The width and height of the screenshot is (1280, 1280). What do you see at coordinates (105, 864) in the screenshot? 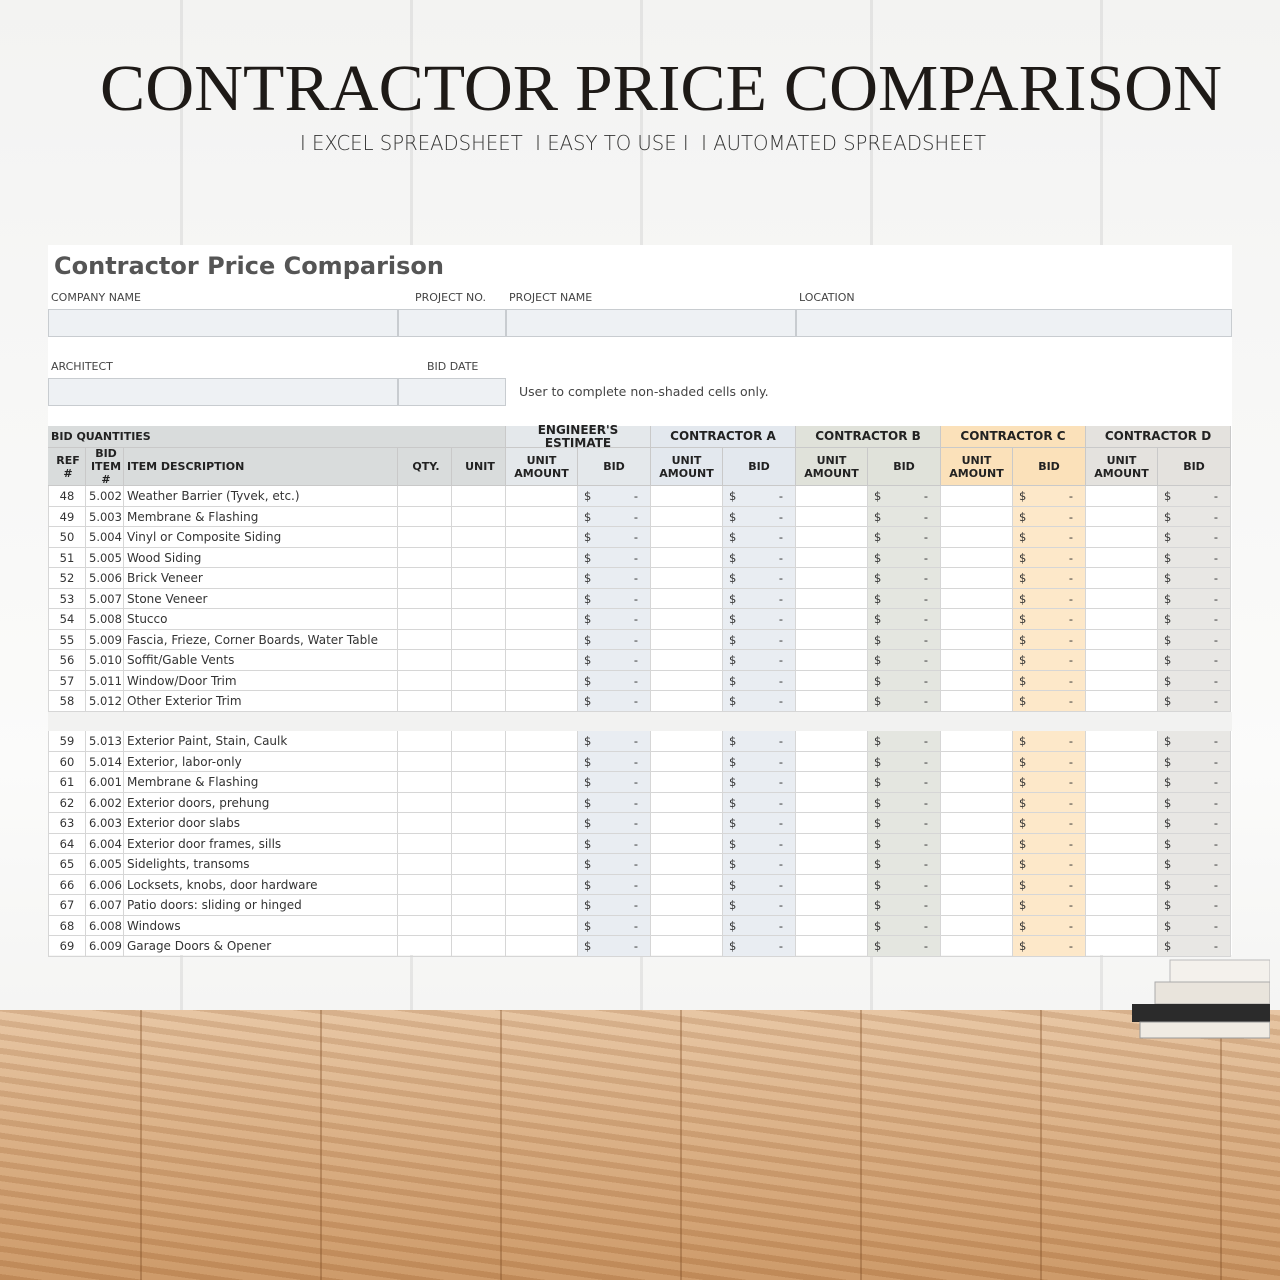
I see `cell-item: 6.005` at bounding box center [105, 864].